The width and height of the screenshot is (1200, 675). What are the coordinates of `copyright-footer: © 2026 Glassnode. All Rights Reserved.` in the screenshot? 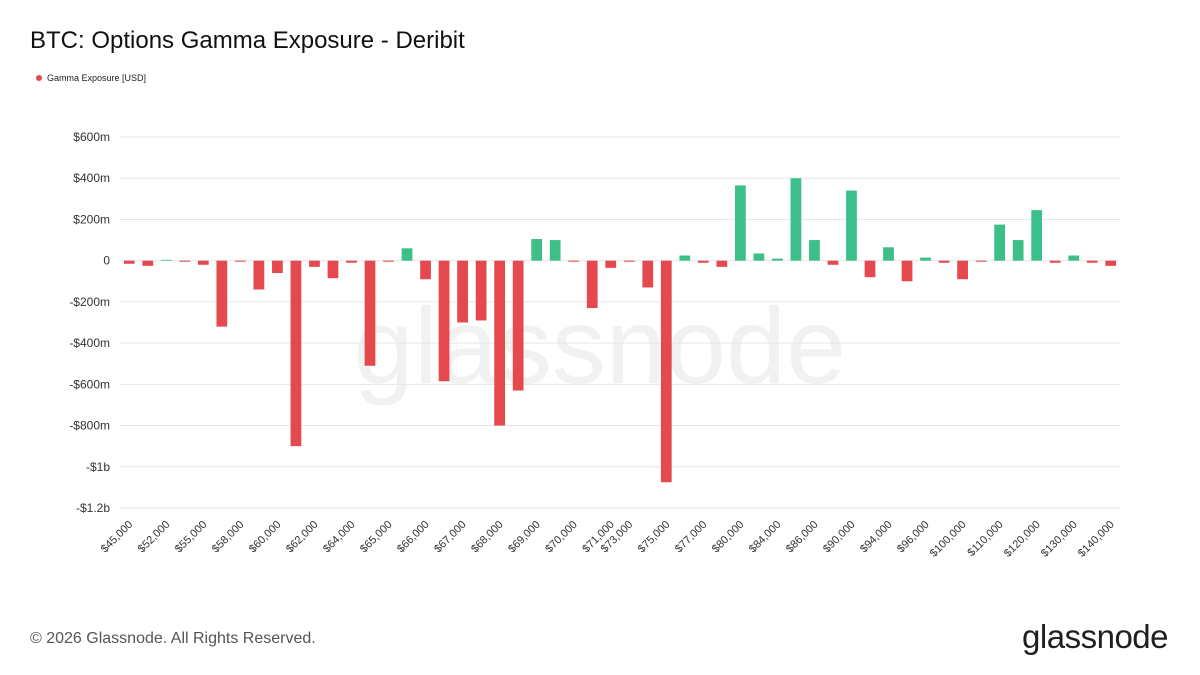 It's located at (173, 638).